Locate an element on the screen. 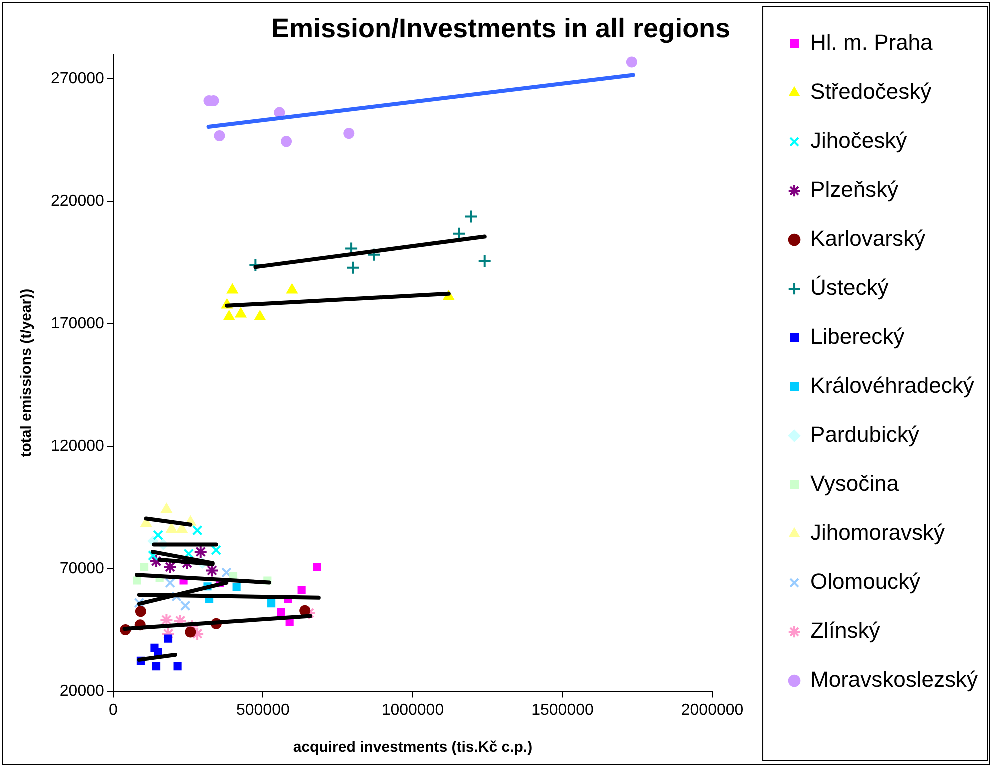 The width and height of the screenshot is (992, 767). y-tick-label: 270000 is located at coordinates (77, 79).